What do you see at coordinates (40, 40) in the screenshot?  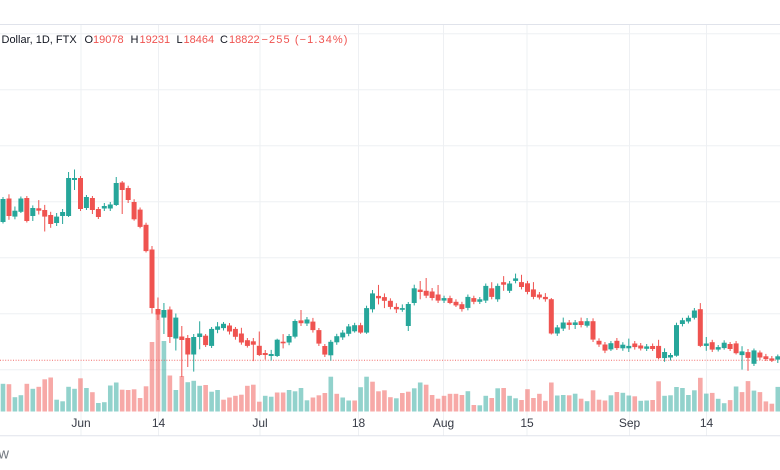 I see `svg-text: Dollar, 1D, FTX` at bounding box center [40, 40].